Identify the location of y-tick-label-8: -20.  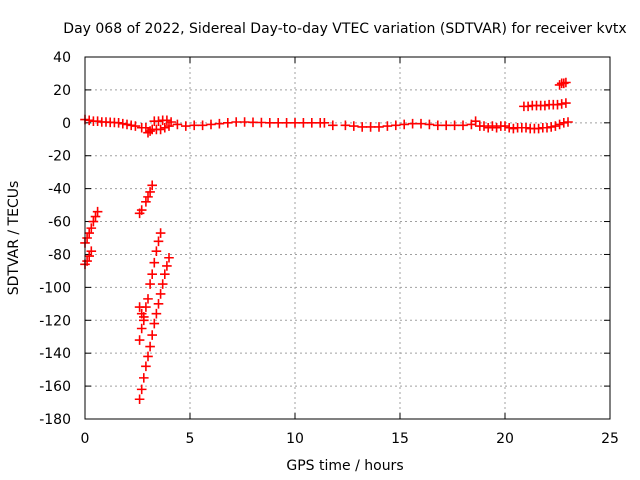
(59, 157).